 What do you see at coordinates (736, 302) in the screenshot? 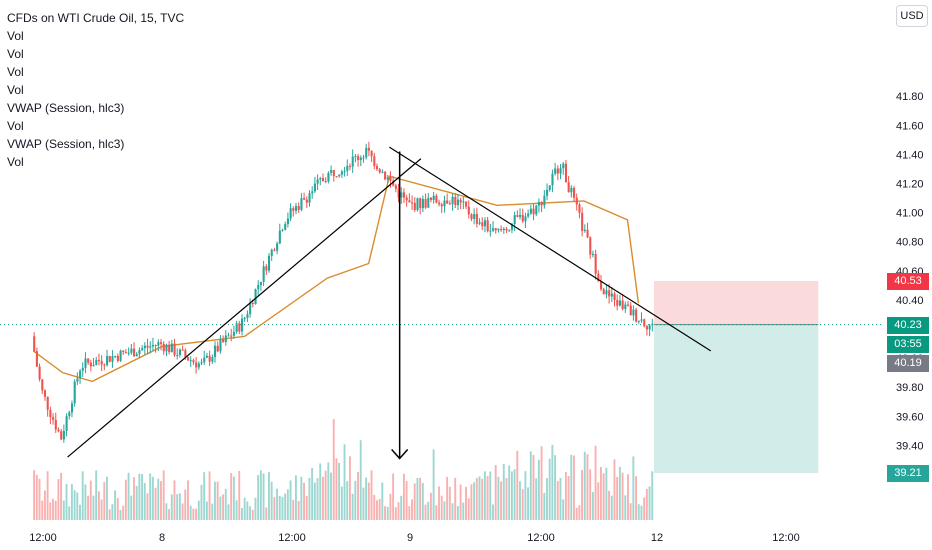
I see `stop-loss-zone` at bounding box center [736, 302].